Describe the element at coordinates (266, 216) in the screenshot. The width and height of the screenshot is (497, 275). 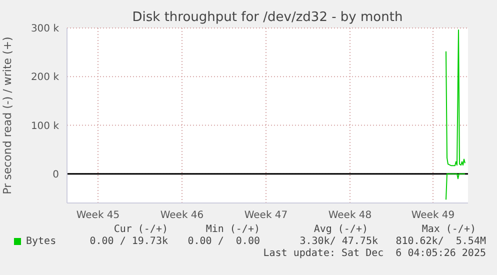
I see `x-tick-label: Week 47` at that location.